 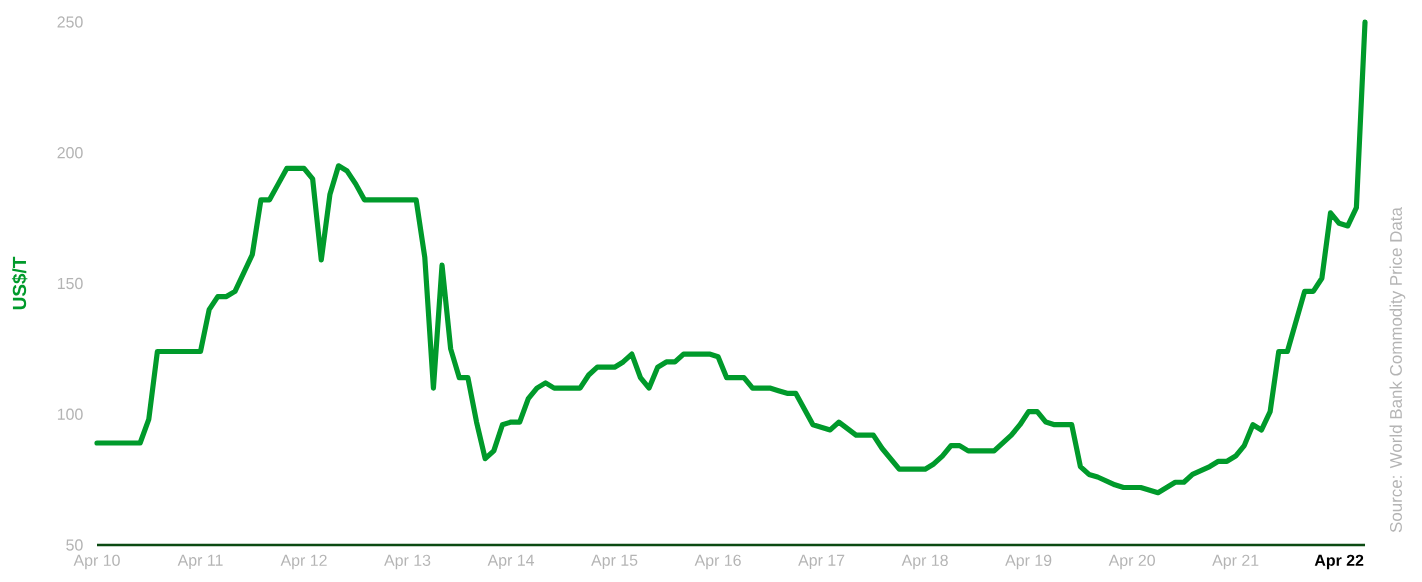 I want to click on x-tick-label: Apr 22, so click(x=1339, y=562).